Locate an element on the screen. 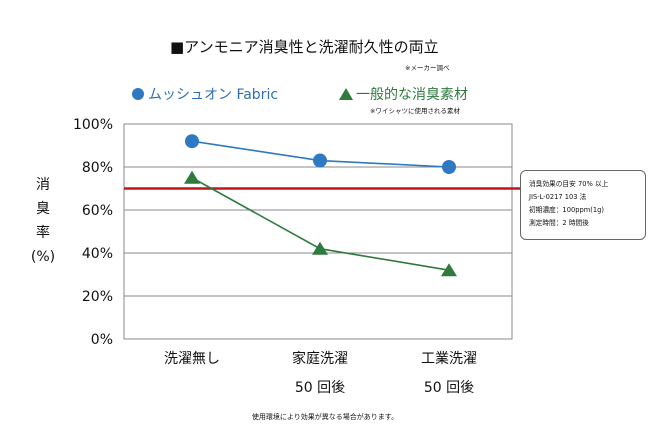 The image size is (650, 436). y-label-char: 消 is located at coordinates (43, 185).